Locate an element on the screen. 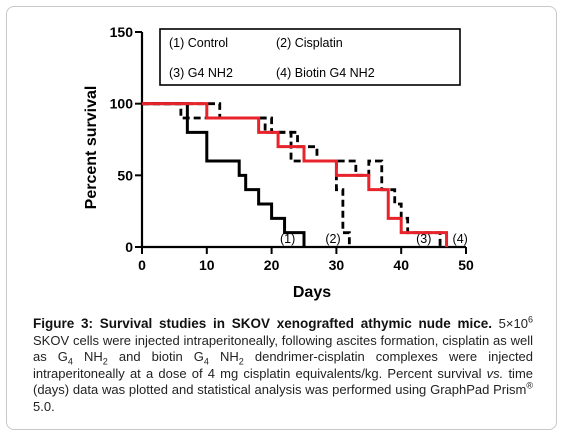  legend-box is located at coordinates (310, 57).